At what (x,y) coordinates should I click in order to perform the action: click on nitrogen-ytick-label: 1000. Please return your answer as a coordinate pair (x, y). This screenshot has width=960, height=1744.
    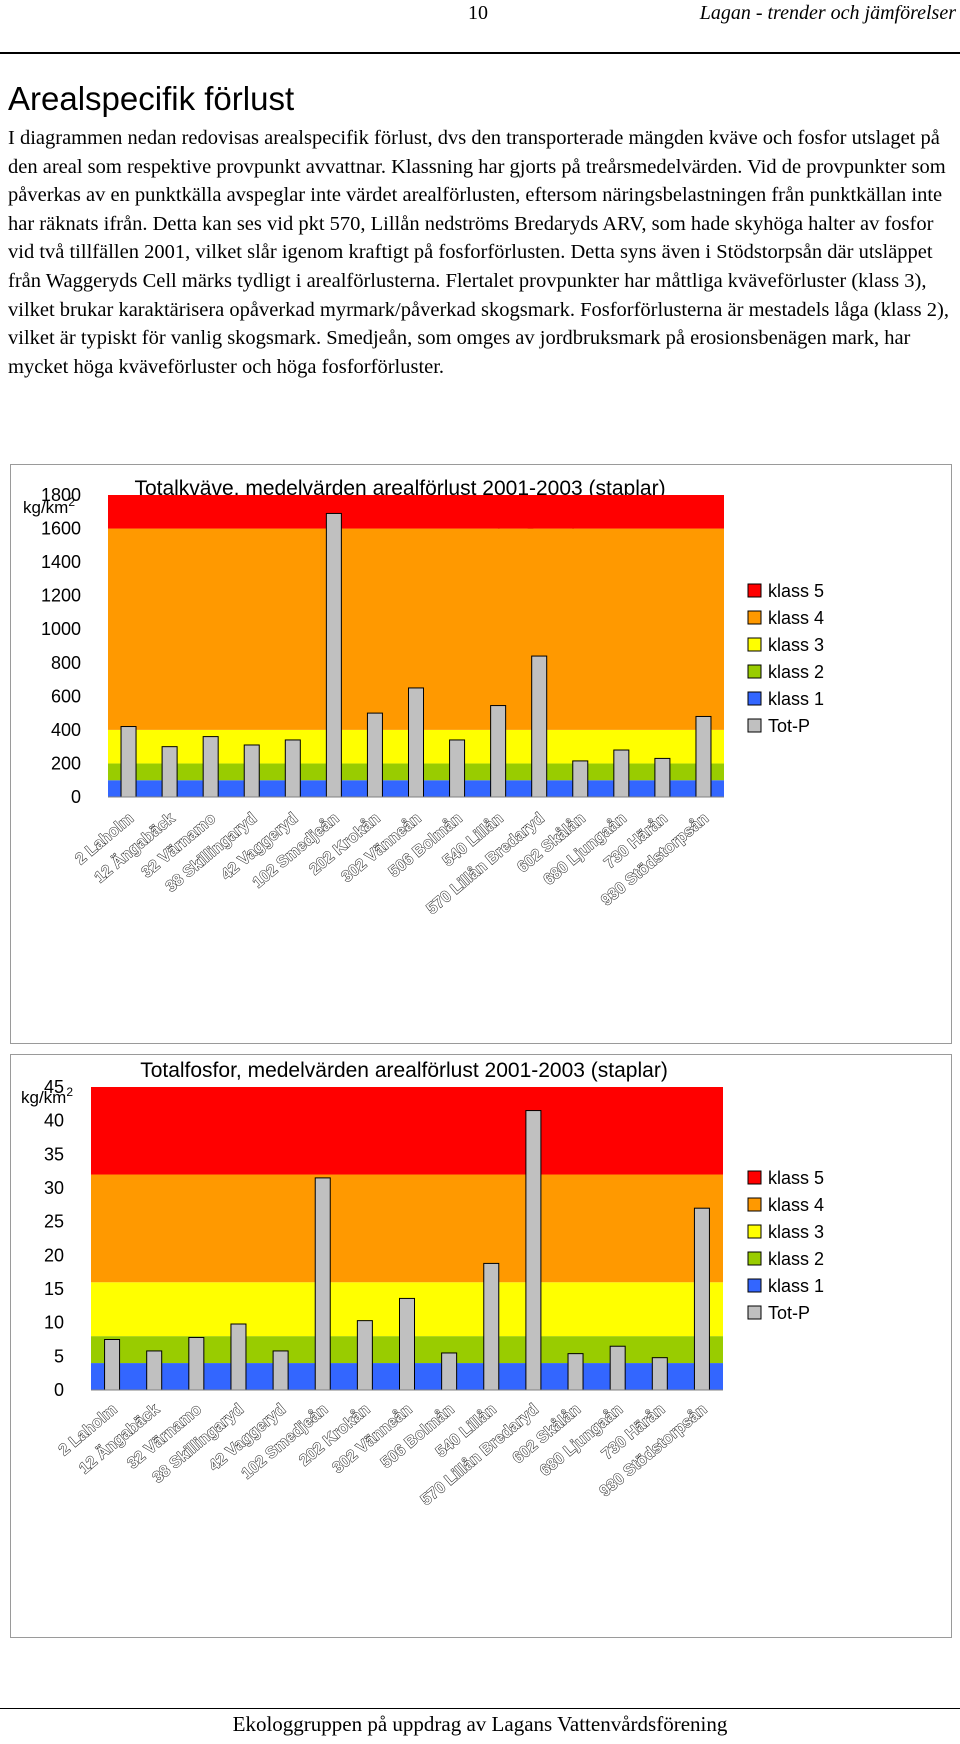
    Looking at the image, I should click on (61, 629).